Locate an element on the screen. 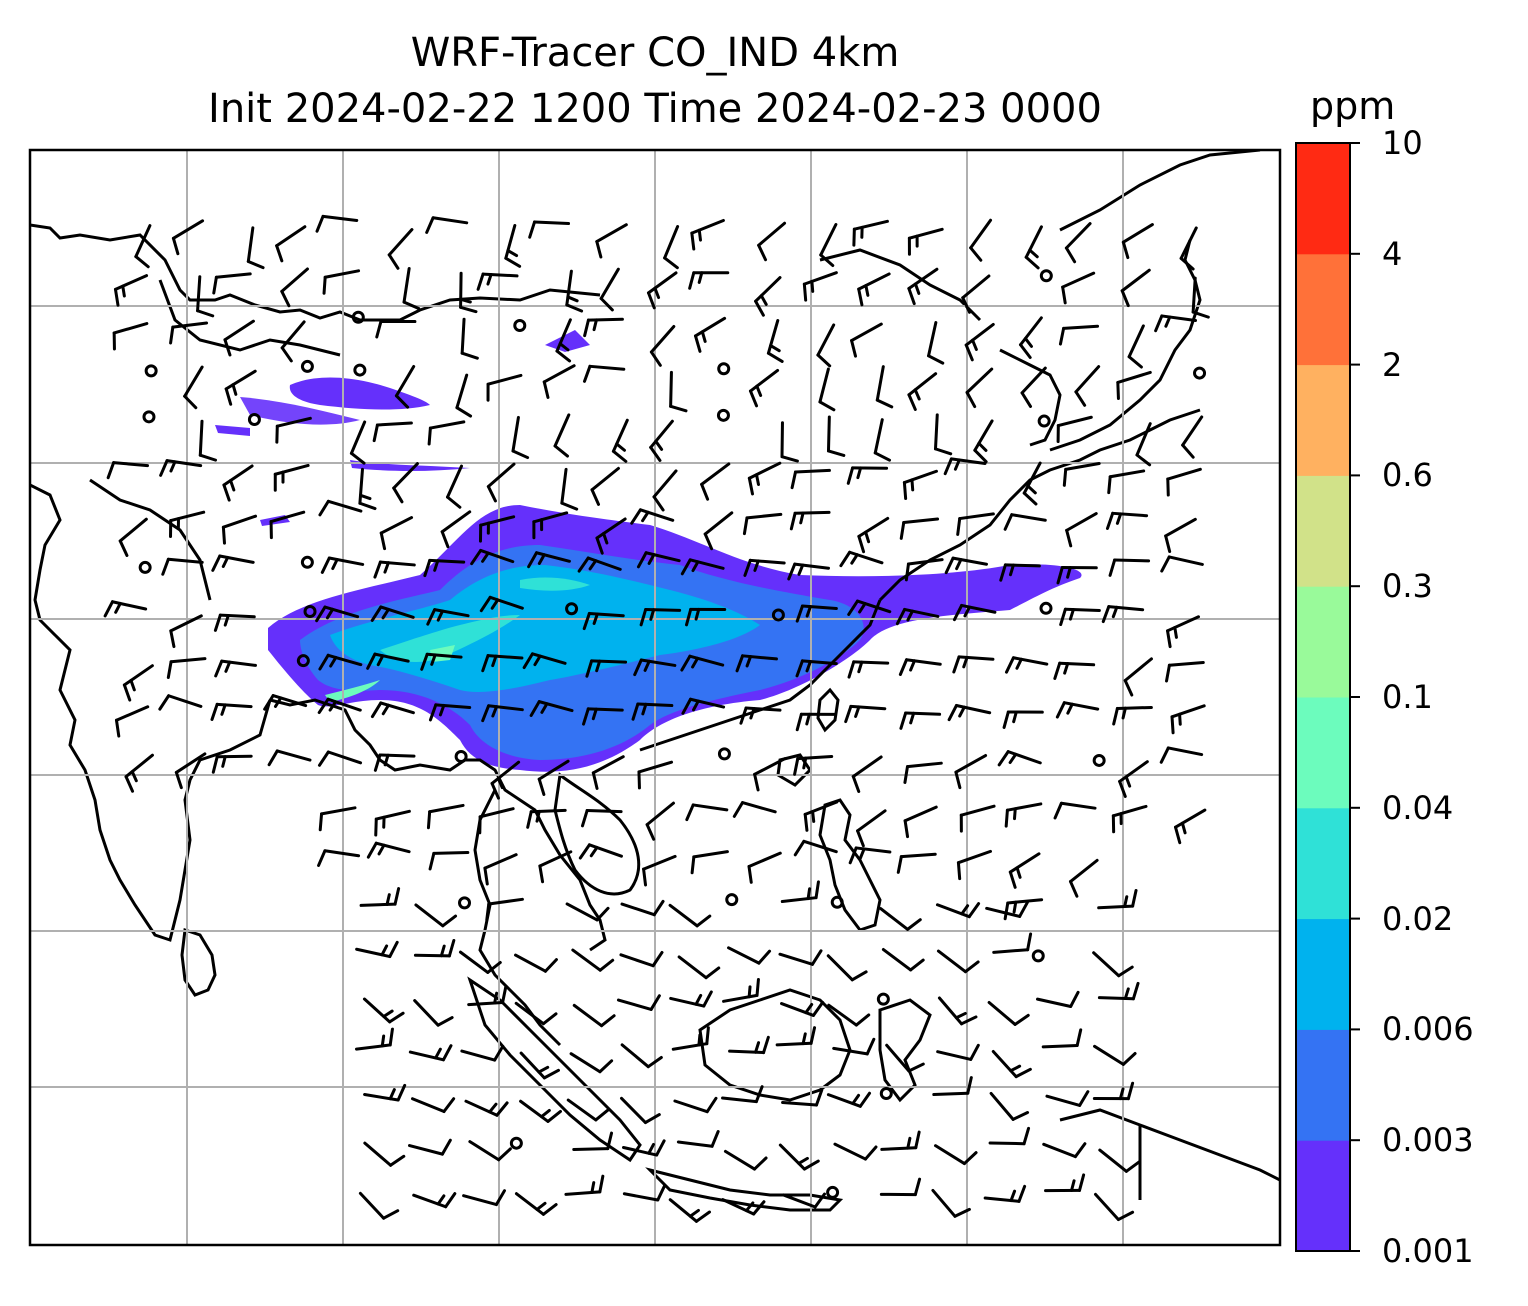 Image resolution: width=1528 pixels, height=1306 pixels. colorbar-tick-label: 0.6 is located at coordinates (1407, 475).